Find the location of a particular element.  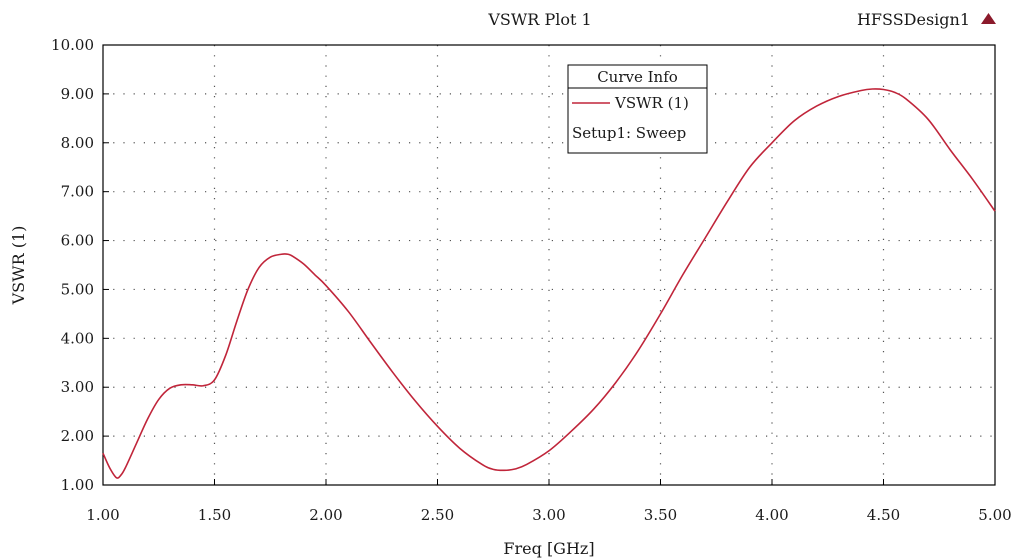

y-tick-label: 8.00 is located at coordinates (77, 143).